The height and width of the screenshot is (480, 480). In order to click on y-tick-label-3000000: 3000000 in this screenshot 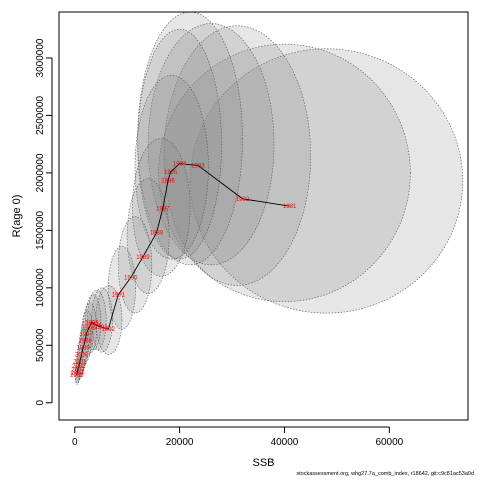, I will do `click(40, 57)`.